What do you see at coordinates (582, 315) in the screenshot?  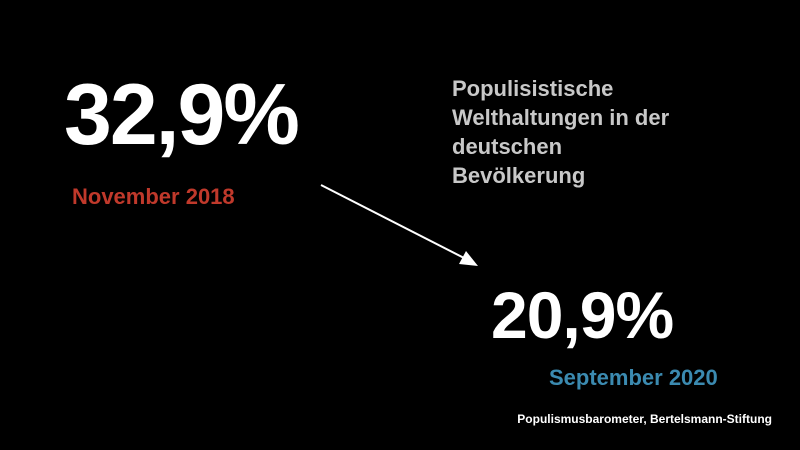 I see `stat-value-2020: 20,9%` at bounding box center [582, 315].